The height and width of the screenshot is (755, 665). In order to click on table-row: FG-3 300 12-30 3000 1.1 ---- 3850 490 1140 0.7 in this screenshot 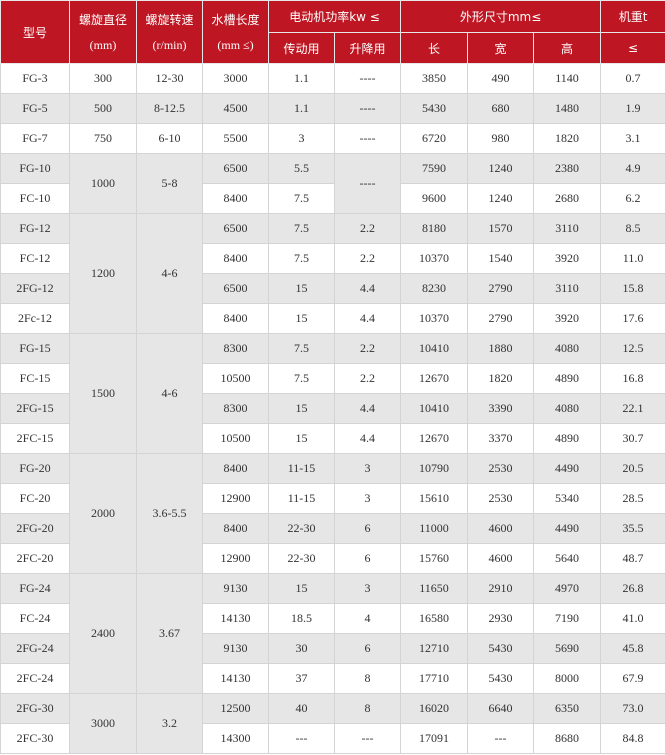, I will do `click(332, 78)`.